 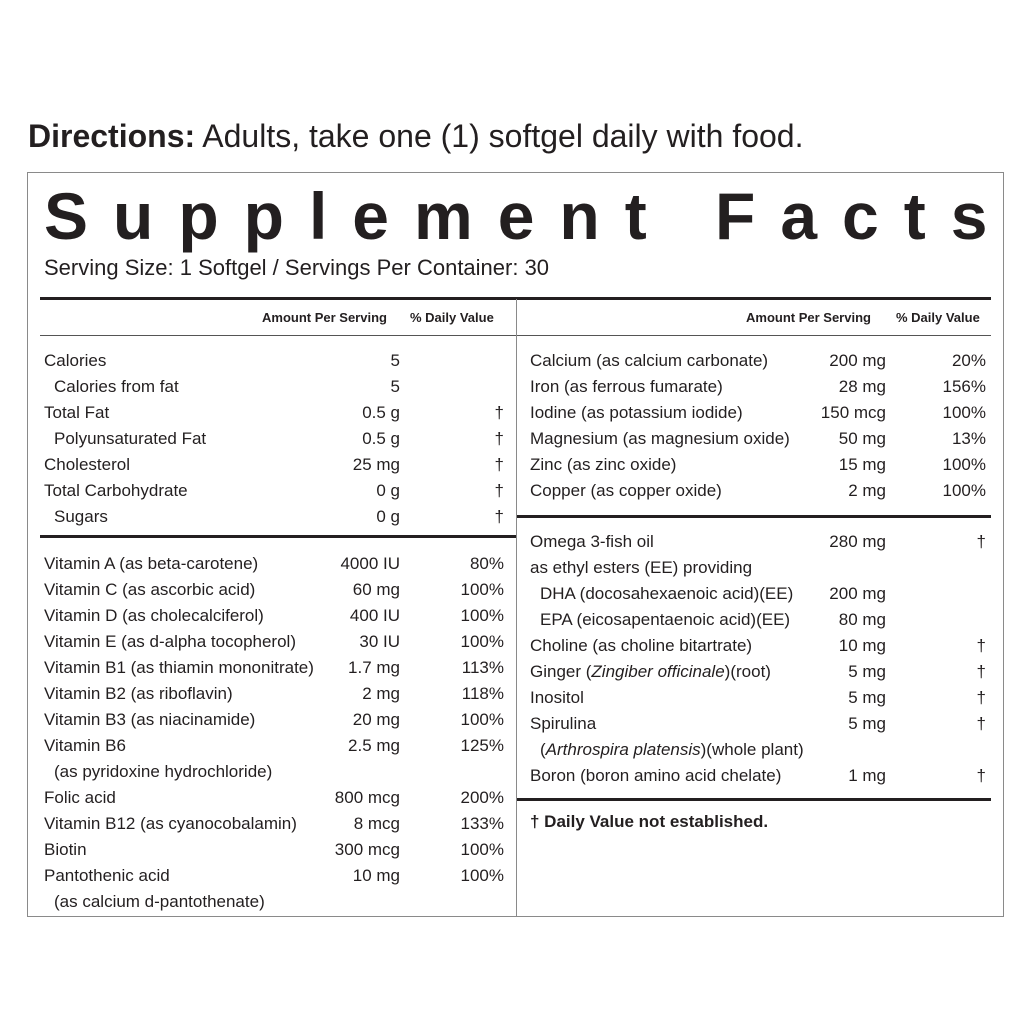 I want to click on nutrient-amount: 10 mg, so click(x=376, y=875).